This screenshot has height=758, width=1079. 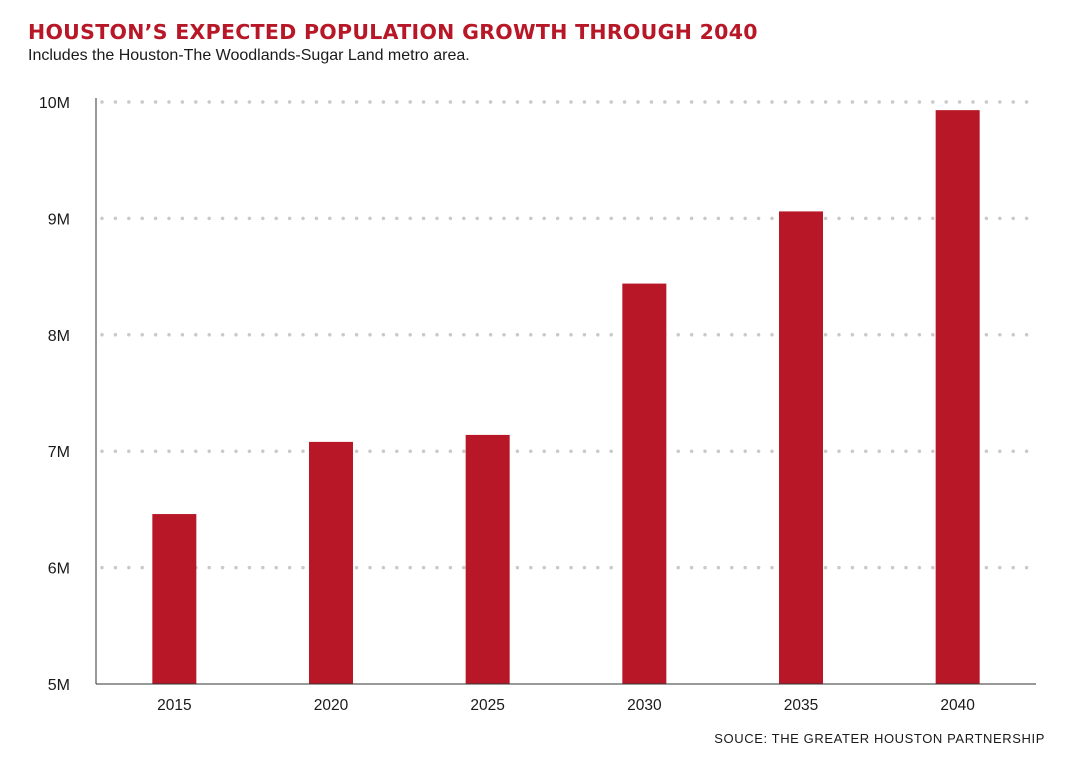 I want to click on source-note: SOUCE: THE GREATER HOUSTON PARTNERSHIP, so click(x=879, y=738).